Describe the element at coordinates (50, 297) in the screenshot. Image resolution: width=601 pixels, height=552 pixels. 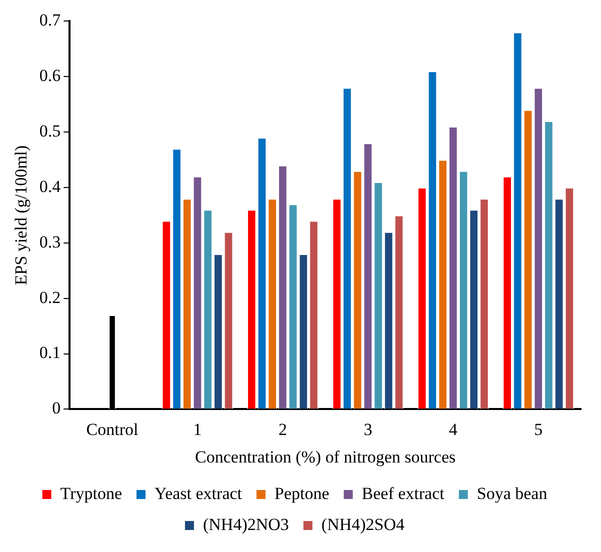
I see `y-tick-label: 0.2` at that location.